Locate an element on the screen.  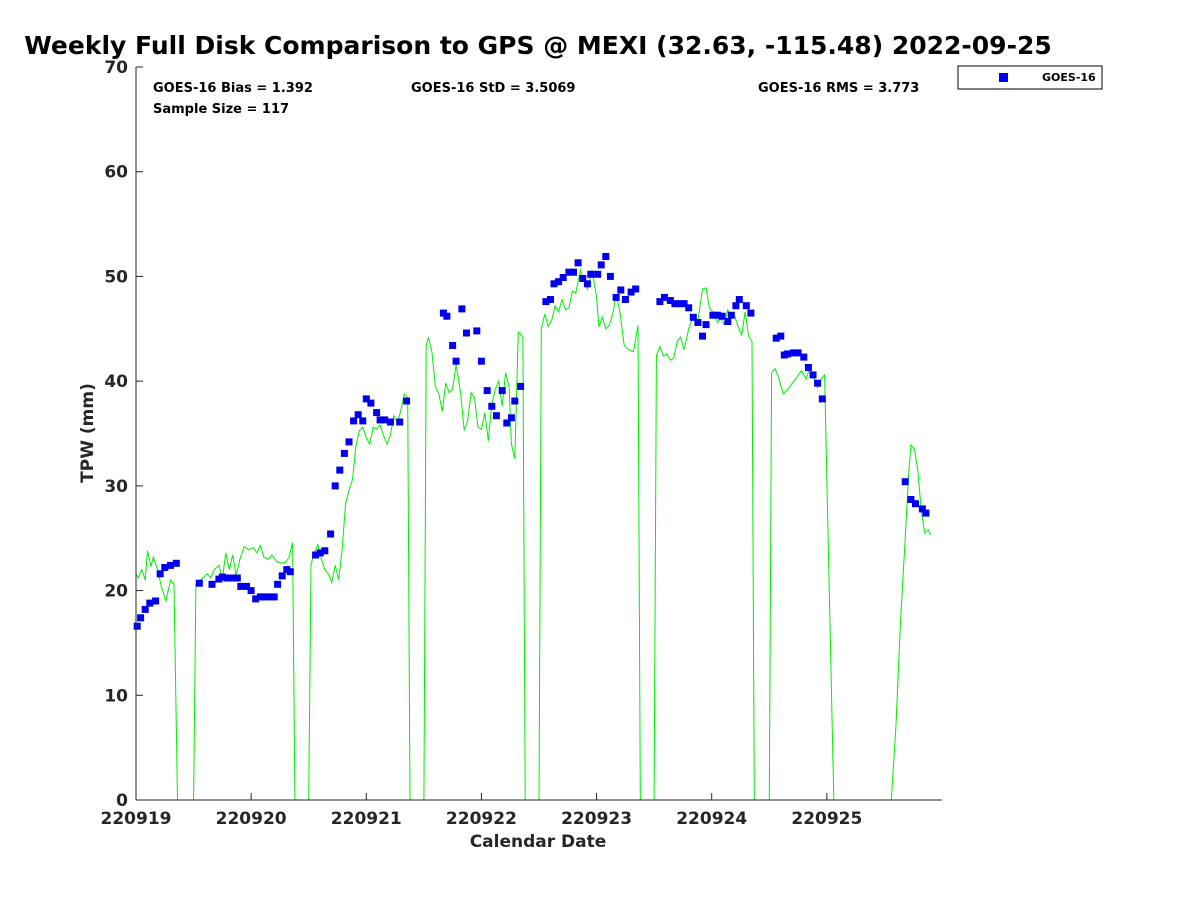
legend-label: GOES-16 is located at coordinates (1069, 77).